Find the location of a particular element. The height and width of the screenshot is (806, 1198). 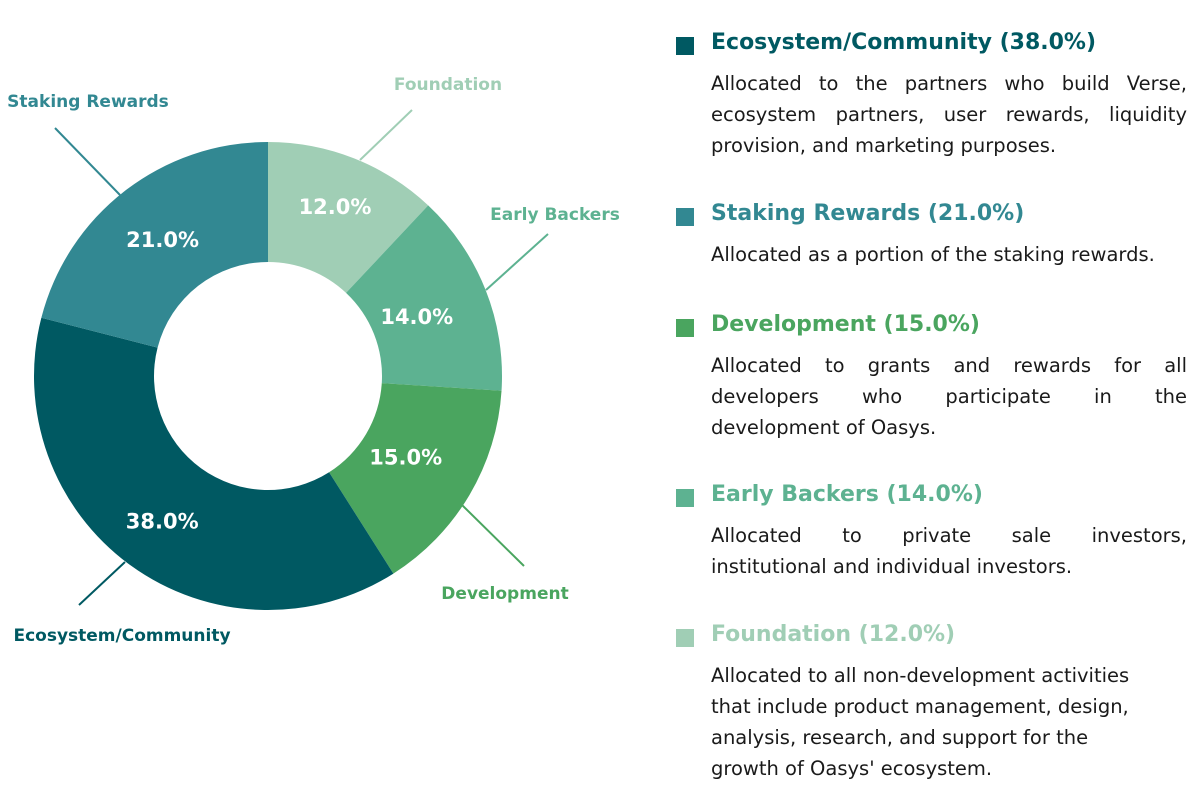

leader-line-staking-rewards is located at coordinates (87, 161).